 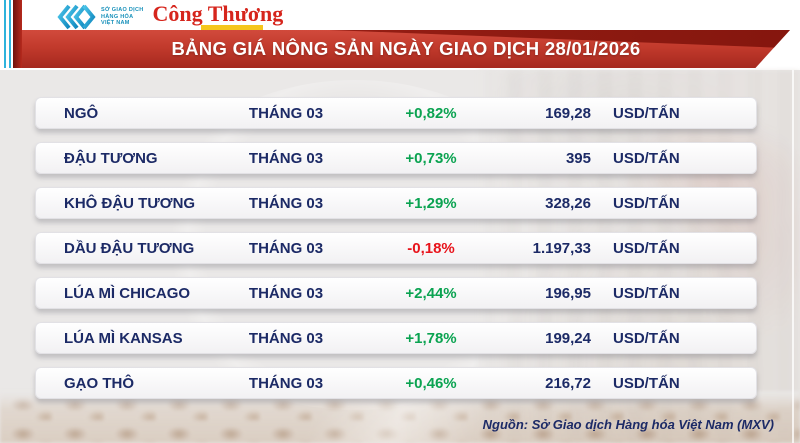 What do you see at coordinates (129, 248) in the screenshot?
I see `commodity-name: DẦU ĐẬU TƯƠNG` at bounding box center [129, 248].